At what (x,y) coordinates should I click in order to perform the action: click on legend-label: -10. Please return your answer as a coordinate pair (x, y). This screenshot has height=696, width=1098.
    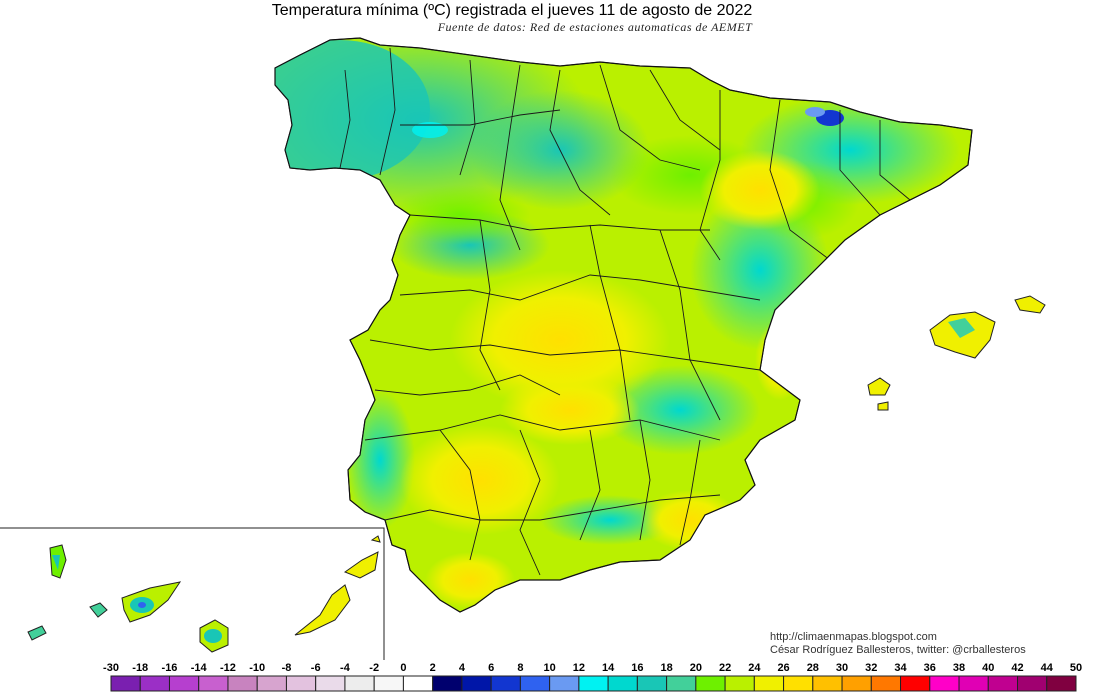
    Looking at the image, I should click on (257, 668).